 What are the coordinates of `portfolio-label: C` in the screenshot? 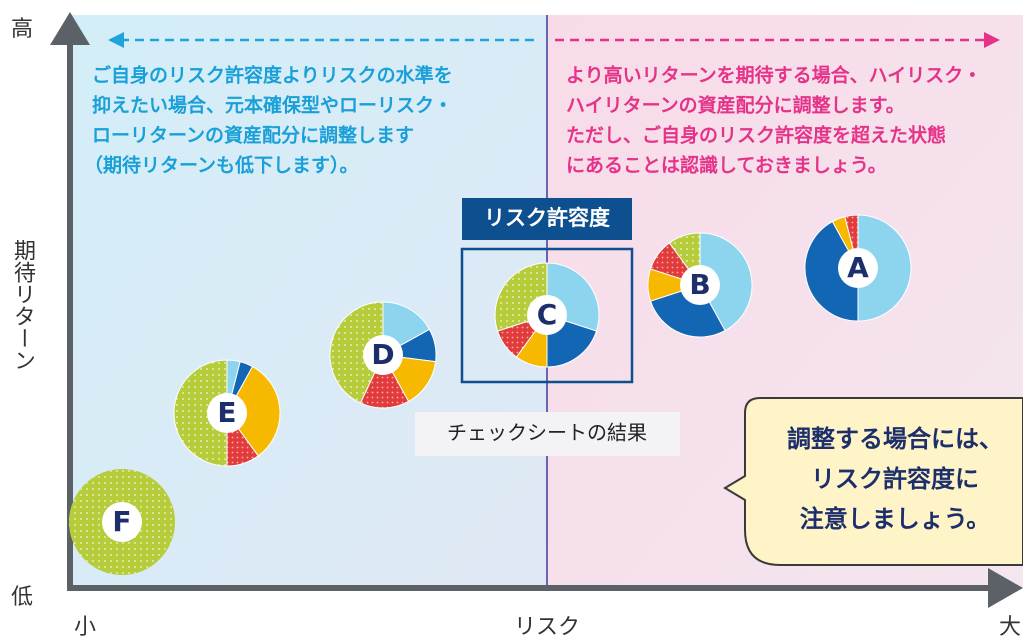 It's located at (547, 314).